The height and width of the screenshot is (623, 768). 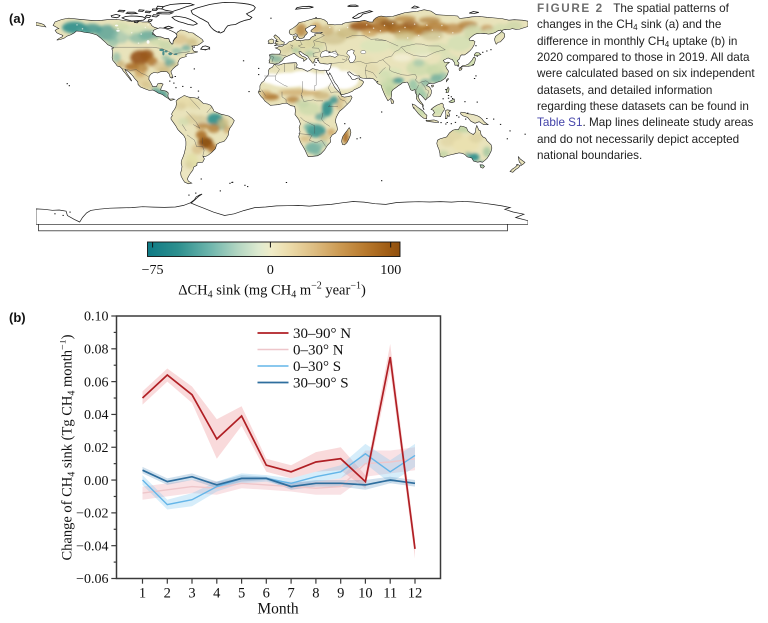 I want to click on svg-text: 7, so click(x=290, y=594).